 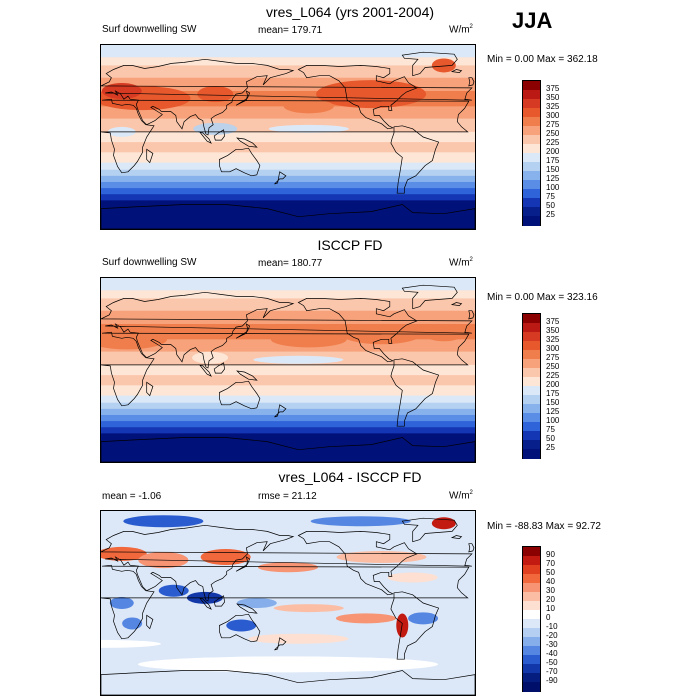 What do you see at coordinates (552, 635) in the screenshot?
I see `colorbar-tick-label: -20` at bounding box center [552, 635].